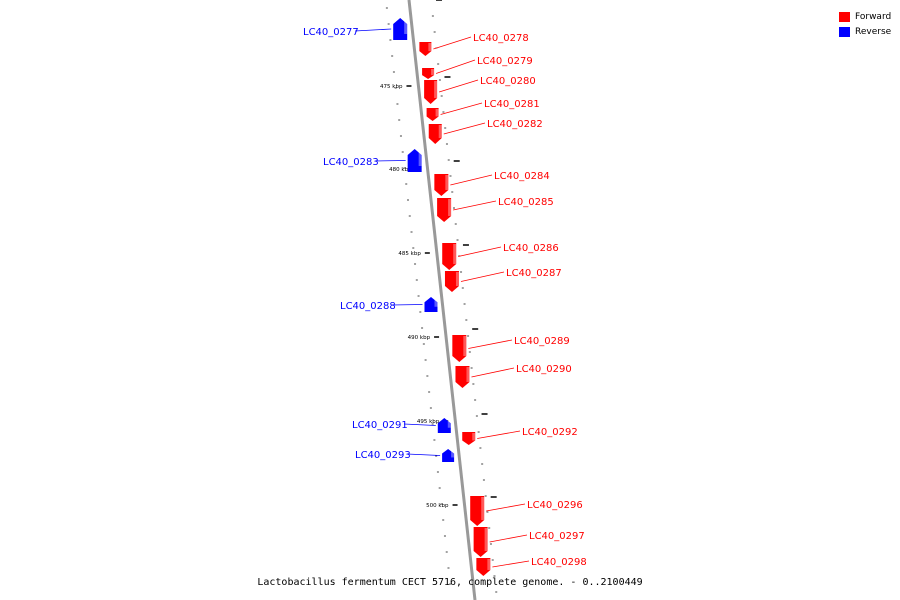  I want to click on gene-label-lc40_0291: LC40_0291, so click(380, 425).